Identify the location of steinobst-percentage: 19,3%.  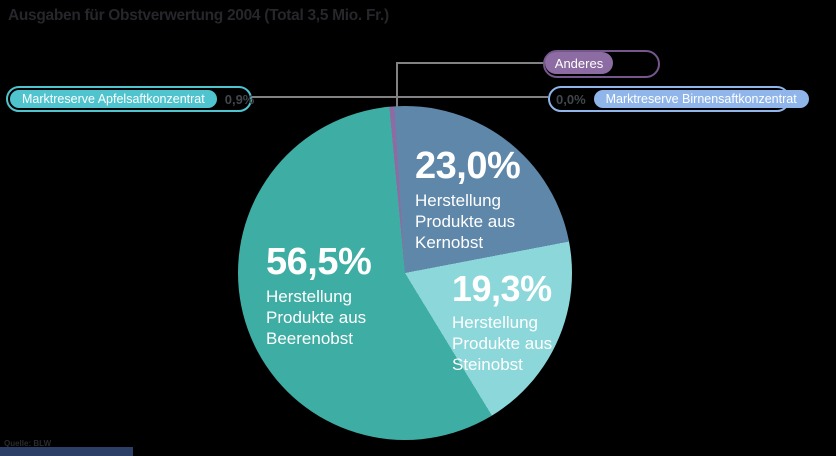
(502, 288).